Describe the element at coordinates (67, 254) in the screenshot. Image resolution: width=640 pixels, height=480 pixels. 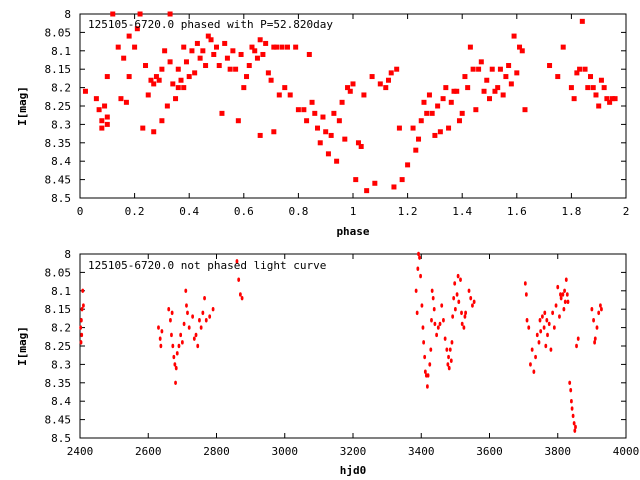
I see `unphased-y-tick-label: 8` at that location.